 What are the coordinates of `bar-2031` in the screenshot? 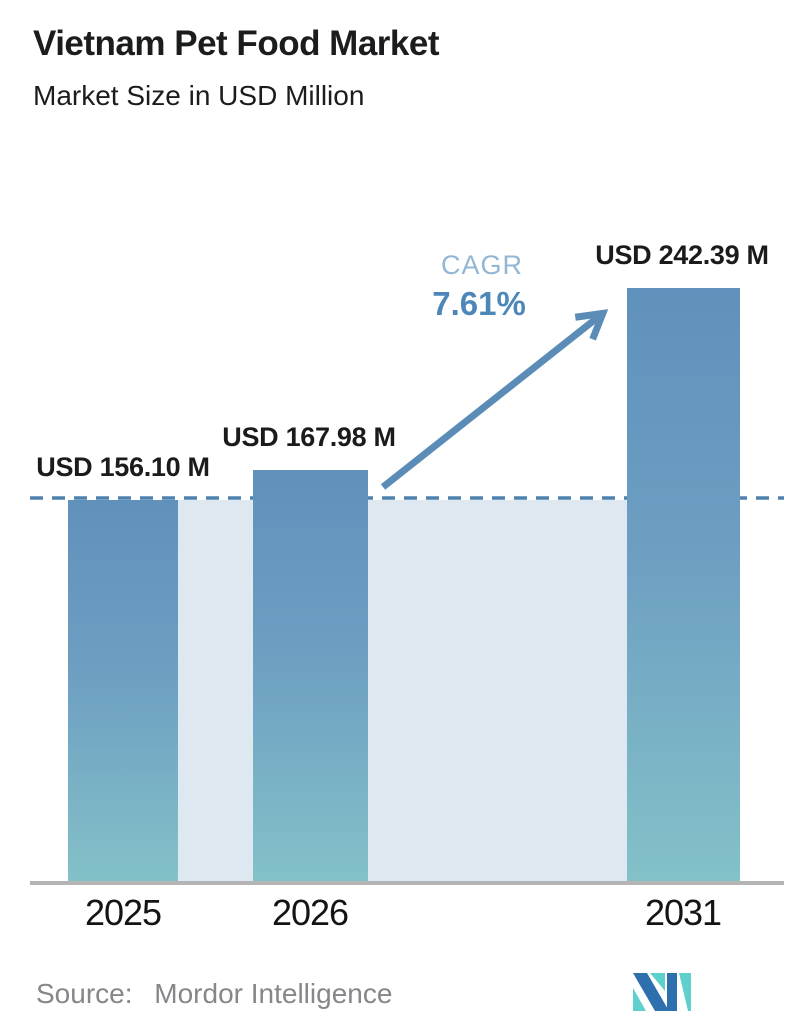 It's located at (683, 586).